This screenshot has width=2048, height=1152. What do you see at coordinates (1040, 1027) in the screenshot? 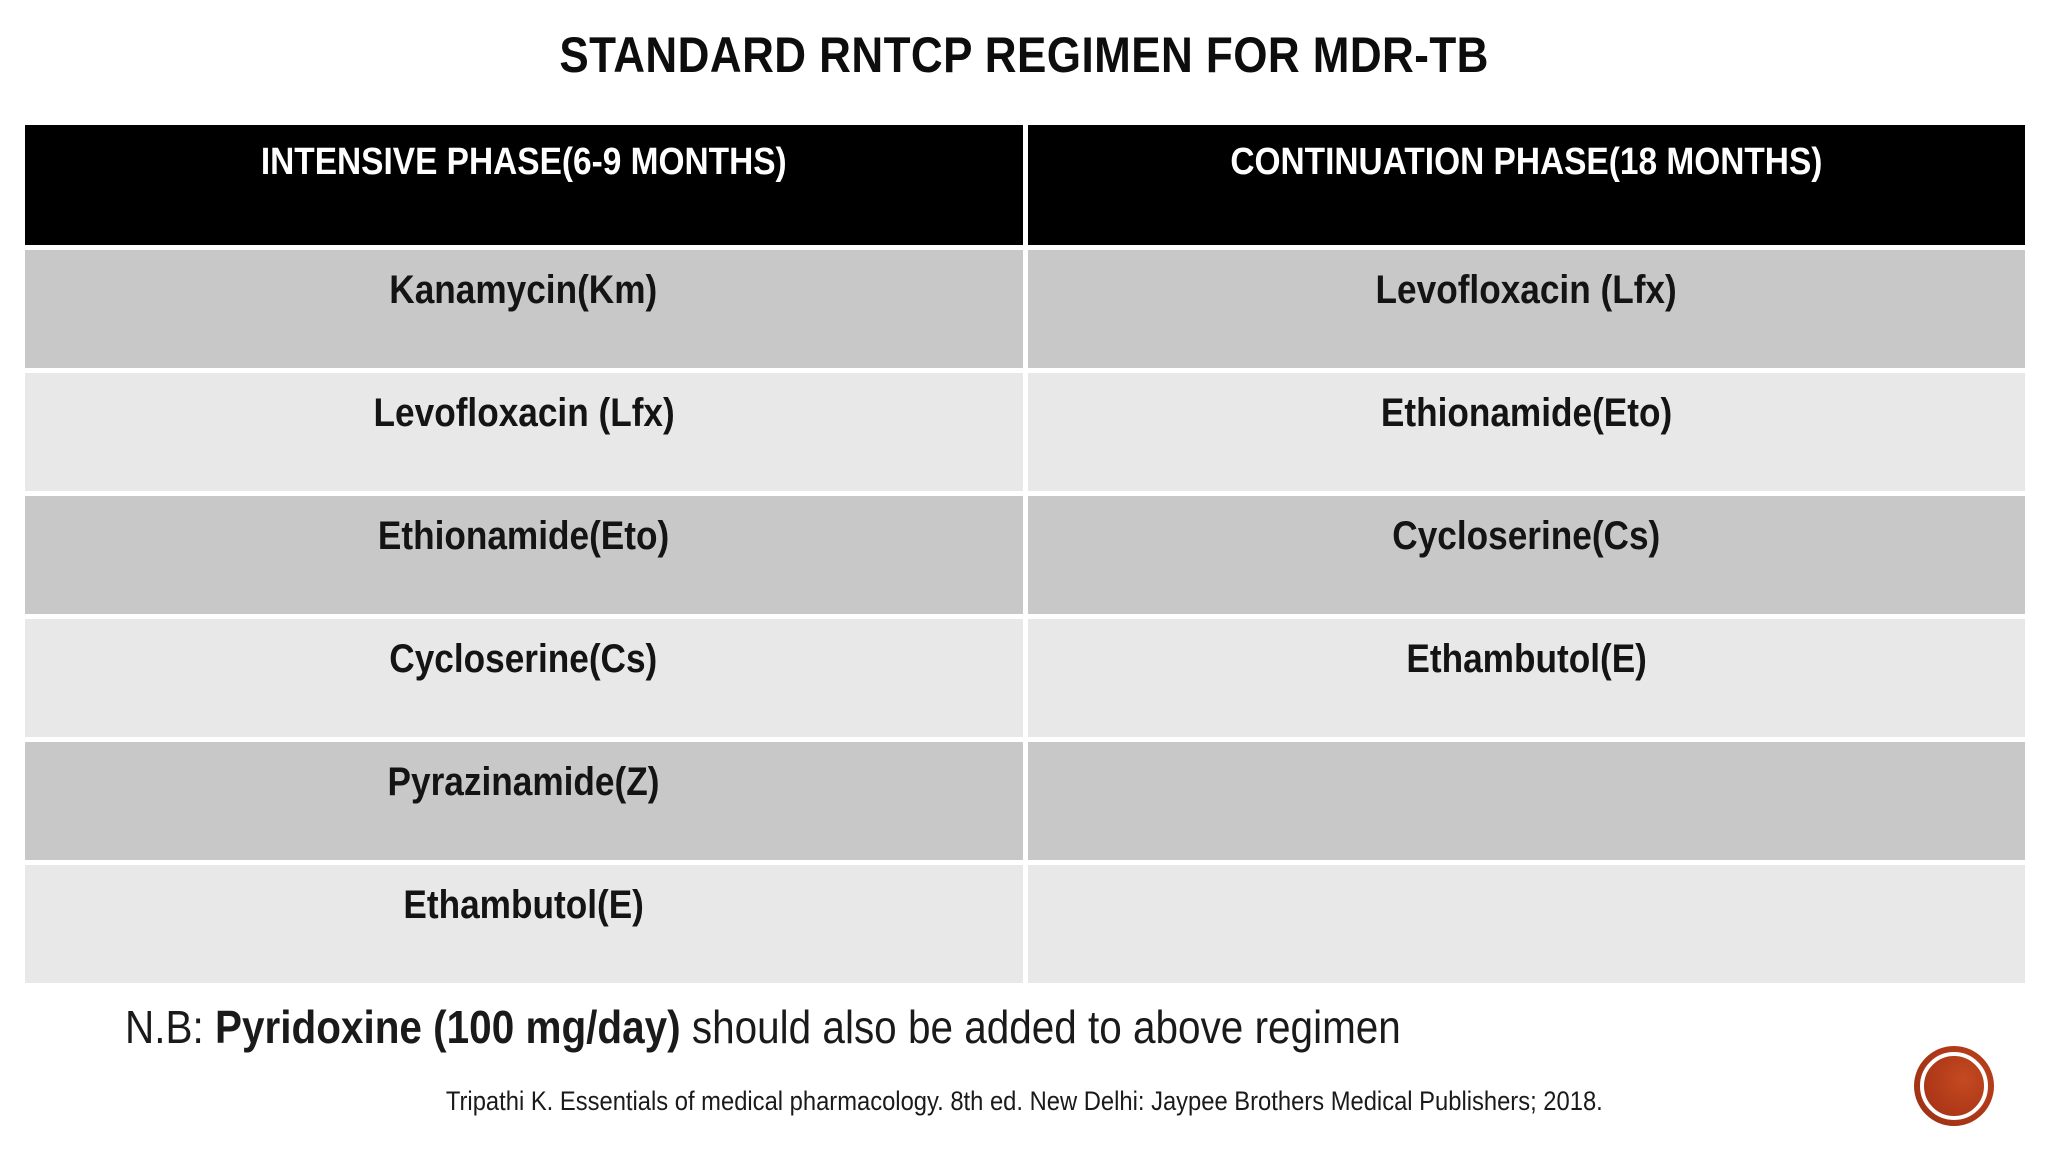
I see `nb-note-rest: should also be added to above regimen` at bounding box center [1040, 1027].